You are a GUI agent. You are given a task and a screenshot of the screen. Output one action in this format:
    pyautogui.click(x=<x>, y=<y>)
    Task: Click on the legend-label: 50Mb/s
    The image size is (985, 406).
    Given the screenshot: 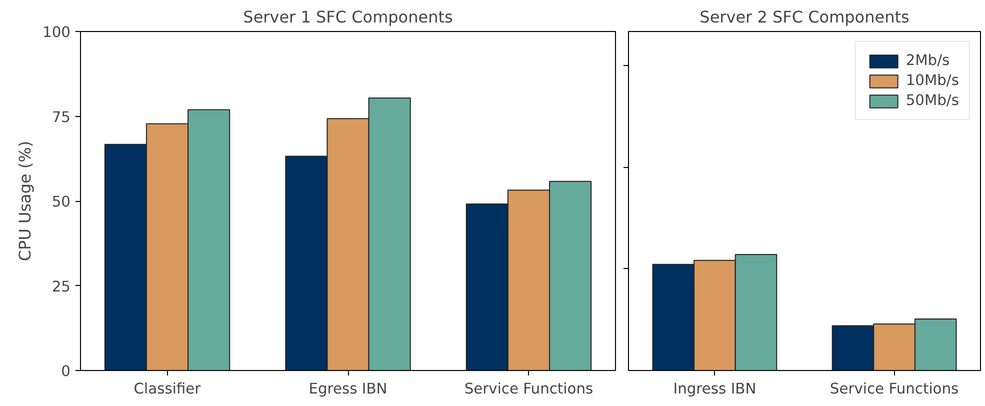 What is the action you would take?
    pyautogui.click(x=932, y=100)
    